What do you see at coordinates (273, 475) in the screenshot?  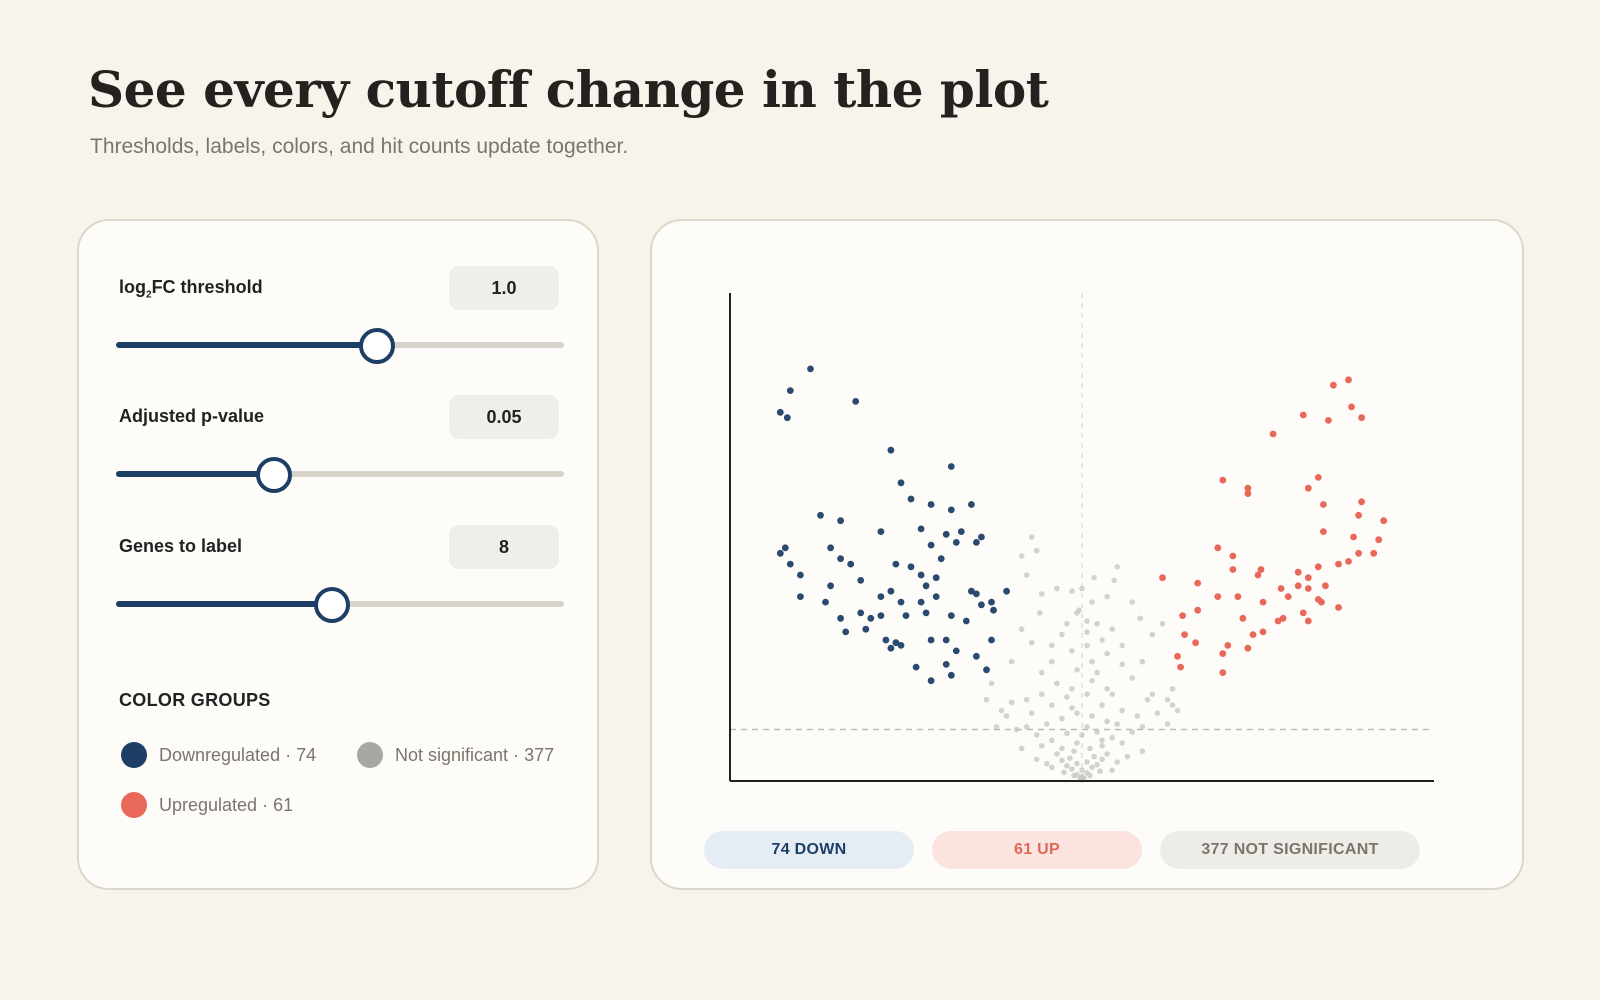 I see `pvalue-slider-thumb` at bounding box center [273, 475].